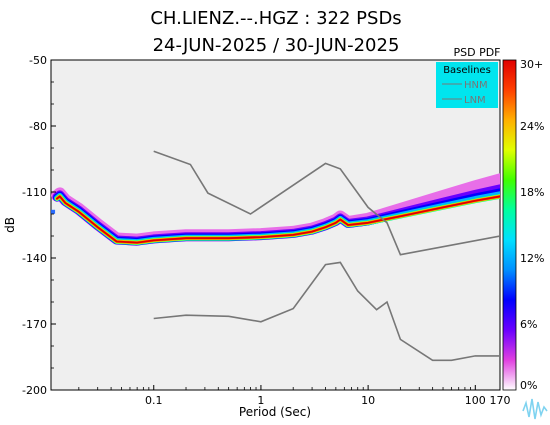 The height and width of the screenshot is (425, 550). Describe the element at coordinates (368, 400) in the screenshot. I see `x-tick-label: 10` at that location.